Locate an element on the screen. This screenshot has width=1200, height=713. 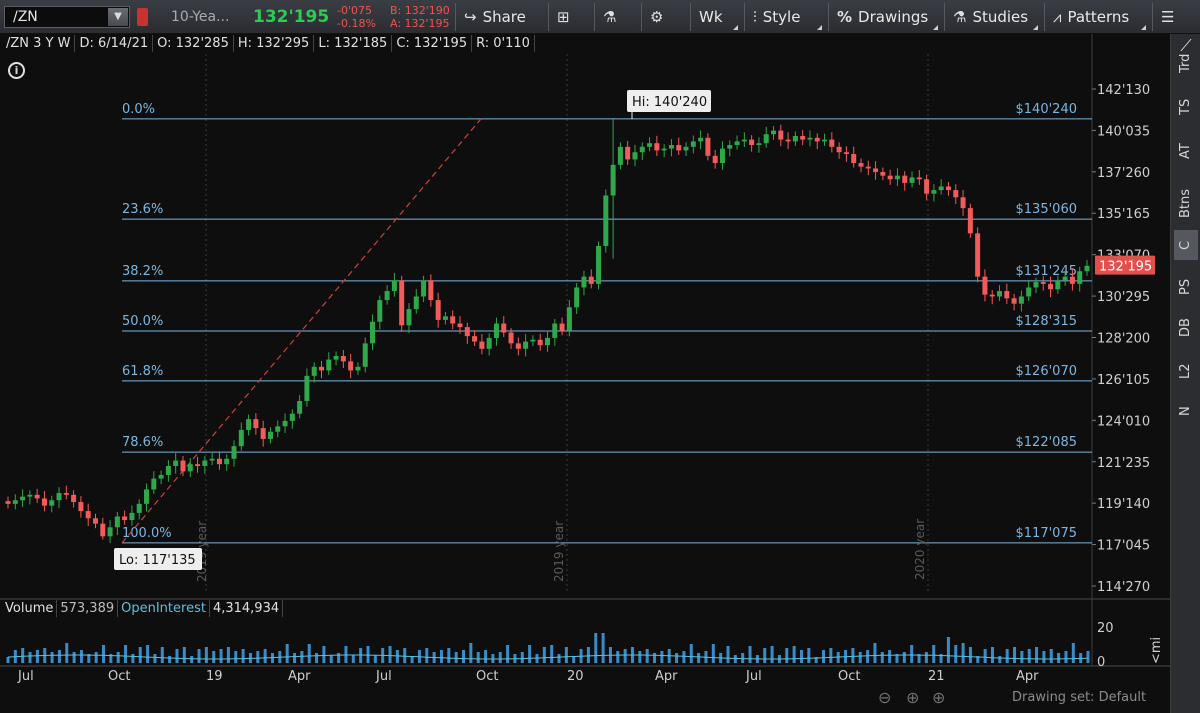
crosshair-icon: ⊕ is located at coordinates (913, 697).